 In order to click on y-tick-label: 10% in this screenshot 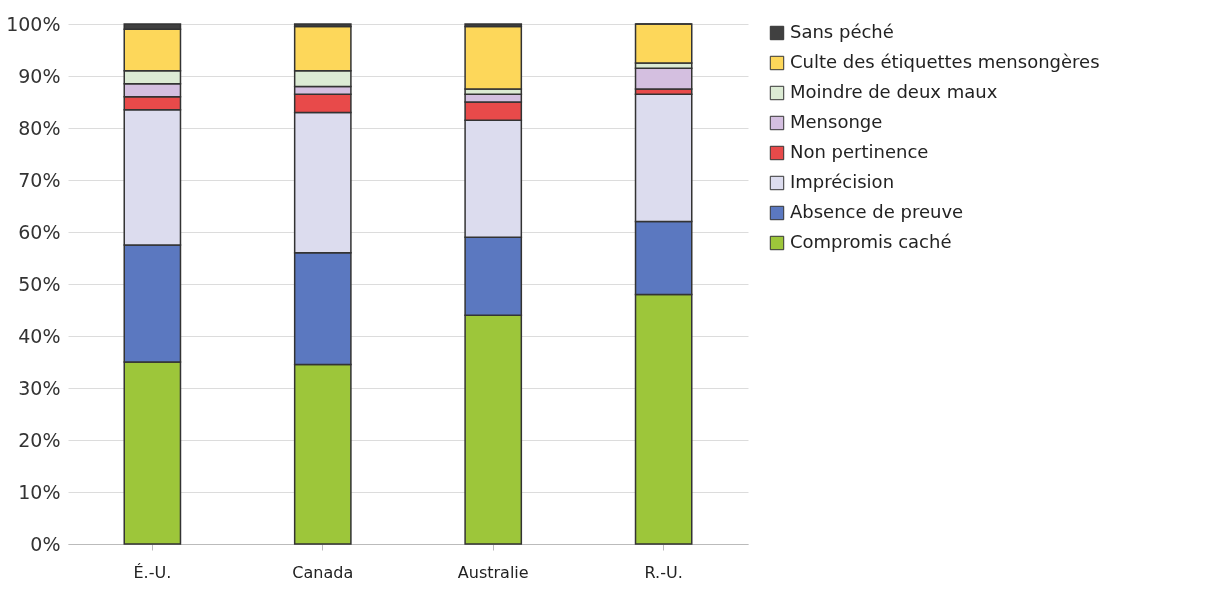, I will do `click(39, 491)`.